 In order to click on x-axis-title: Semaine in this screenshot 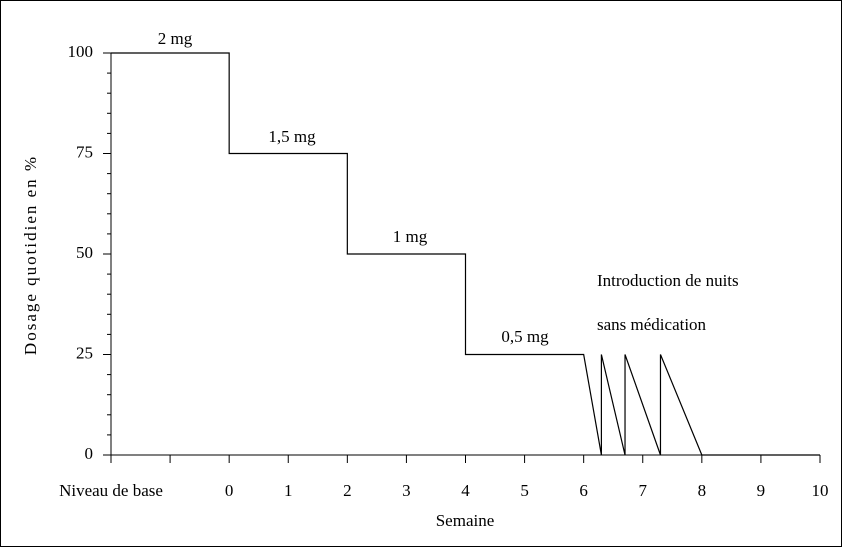, I will do `click(465, 520)`.